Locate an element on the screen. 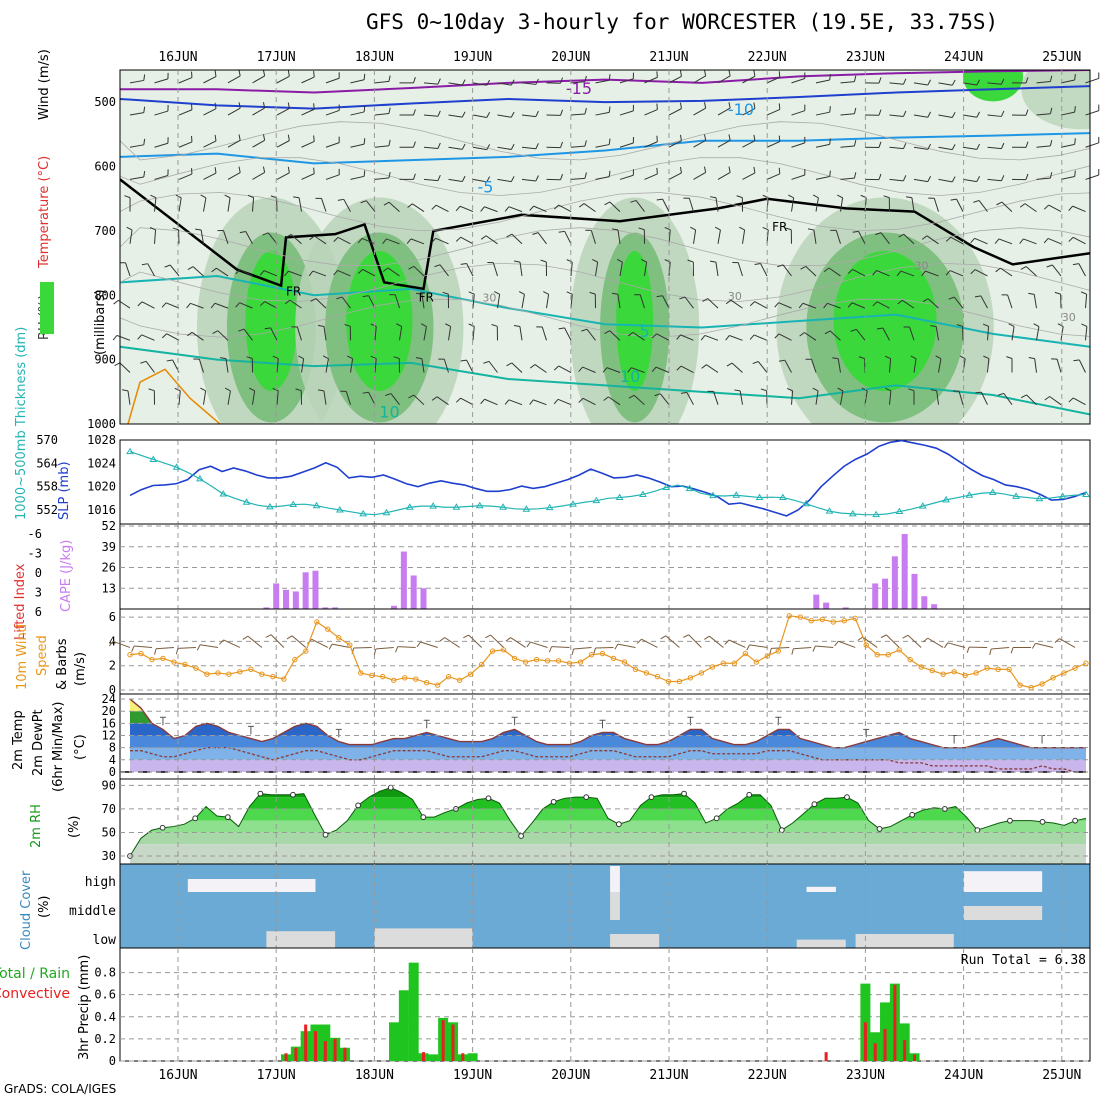 The width and height of the screenshot is (1100, 1100). temperature-bands is located at coordinates (608, 735).